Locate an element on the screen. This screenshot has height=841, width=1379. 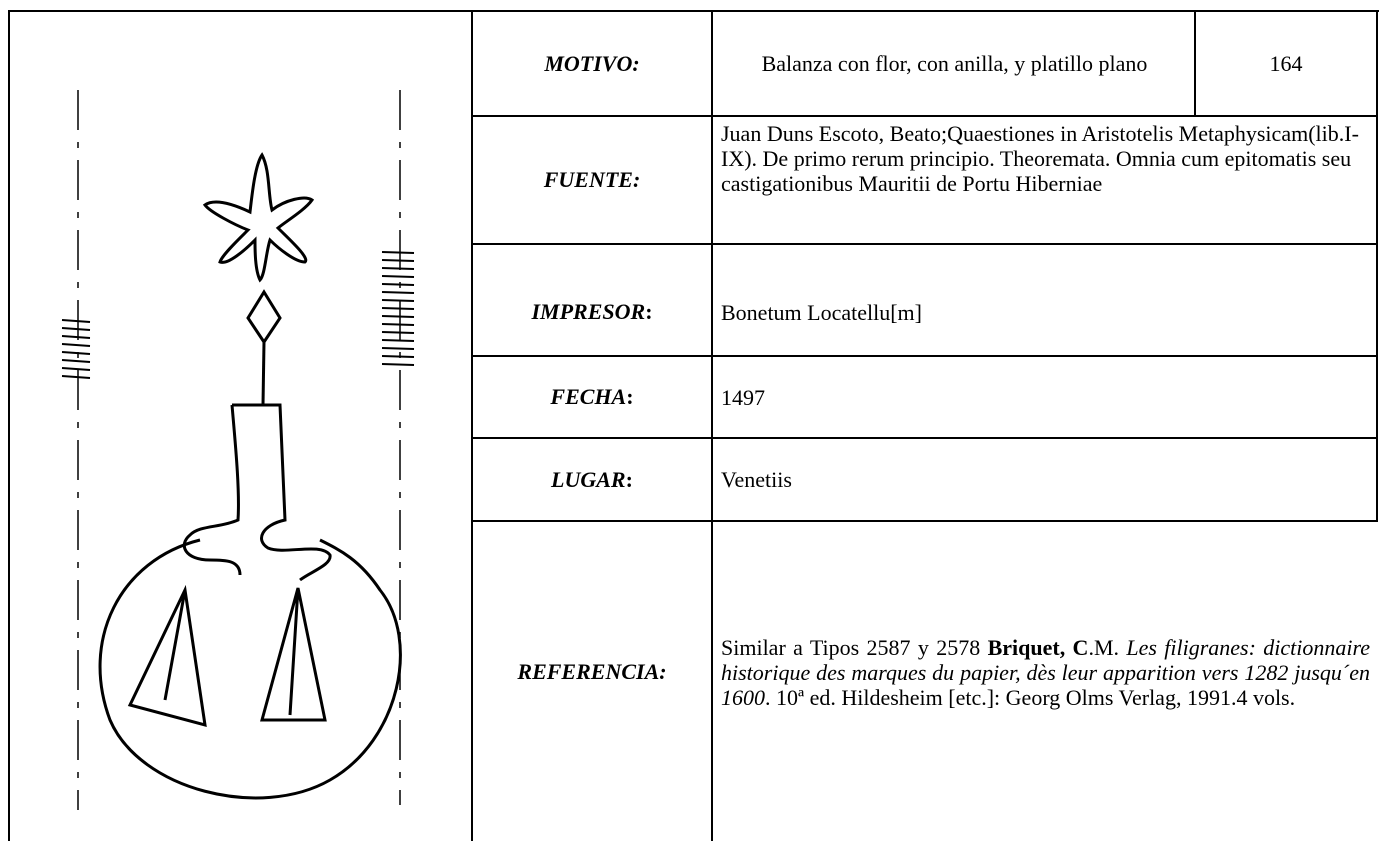
label: FUENTE: is located at coordinates (592, 180).